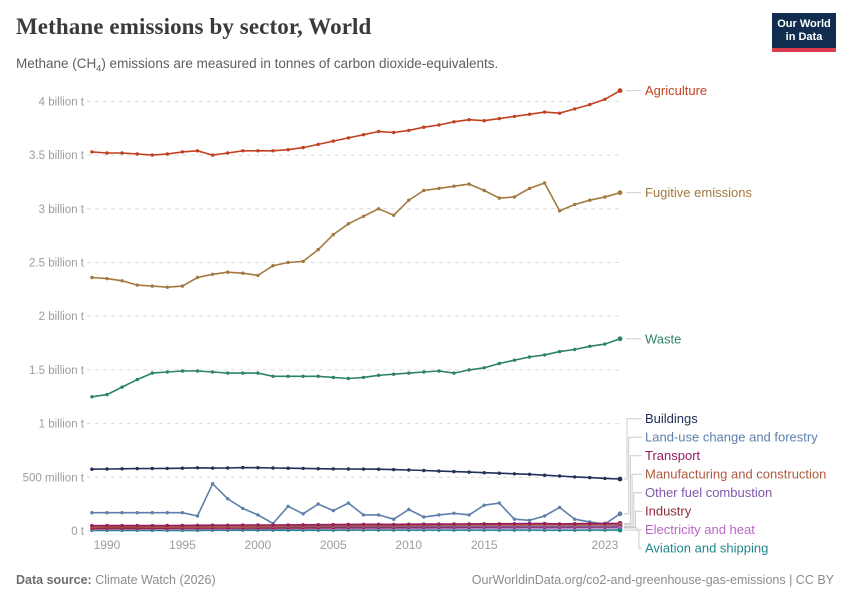  Describe the element at coordinates (107, 545) in the screenshot. I see `svg-text: 1990` at that location.